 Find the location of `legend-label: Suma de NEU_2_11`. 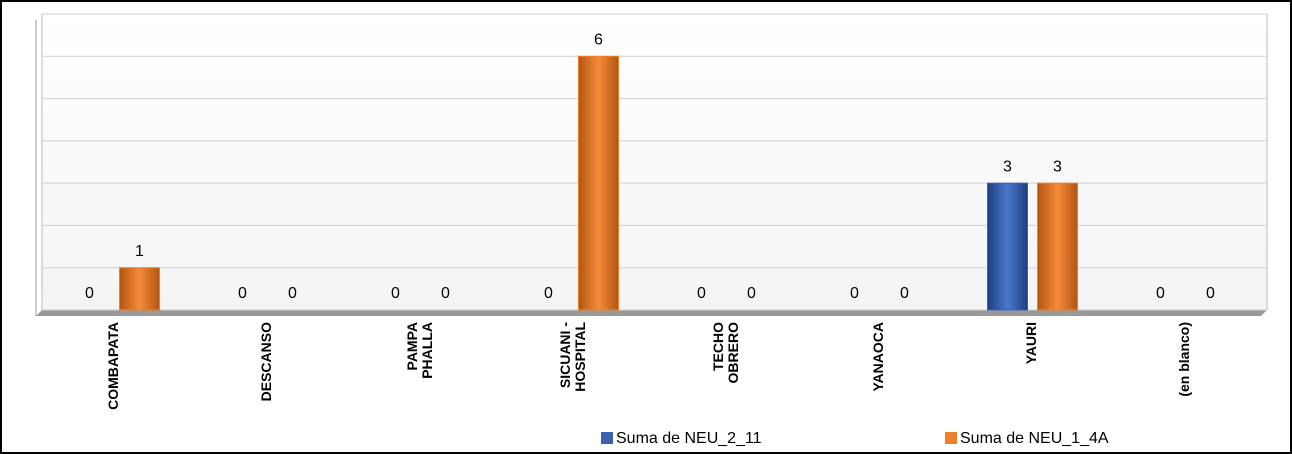

legend-label: Suma de NEU_2_11 is located at coordinates (689, 438).